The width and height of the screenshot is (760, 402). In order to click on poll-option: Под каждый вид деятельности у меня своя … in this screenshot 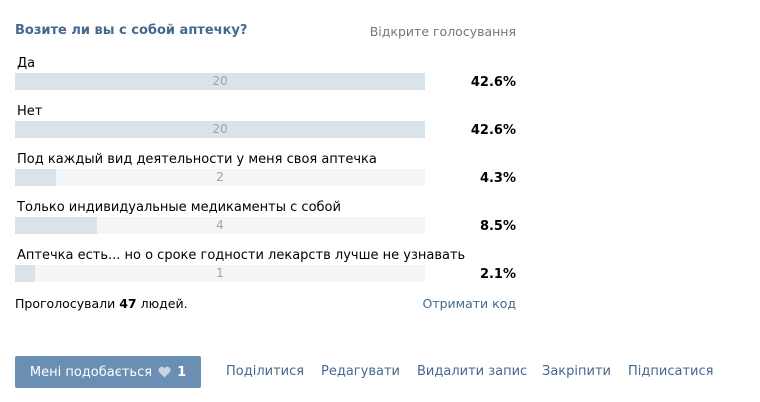, I will do `click(265, 174)`.